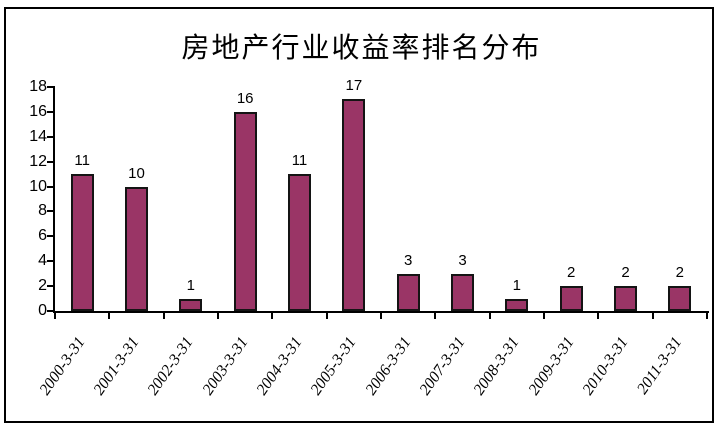 The width and height of the screenshot is (723, 435). What do you see at coordinates (388, 366) in the screenshot?
I see `x-axis-category-label: 2006-3-31` at bounding box center [388, 366].